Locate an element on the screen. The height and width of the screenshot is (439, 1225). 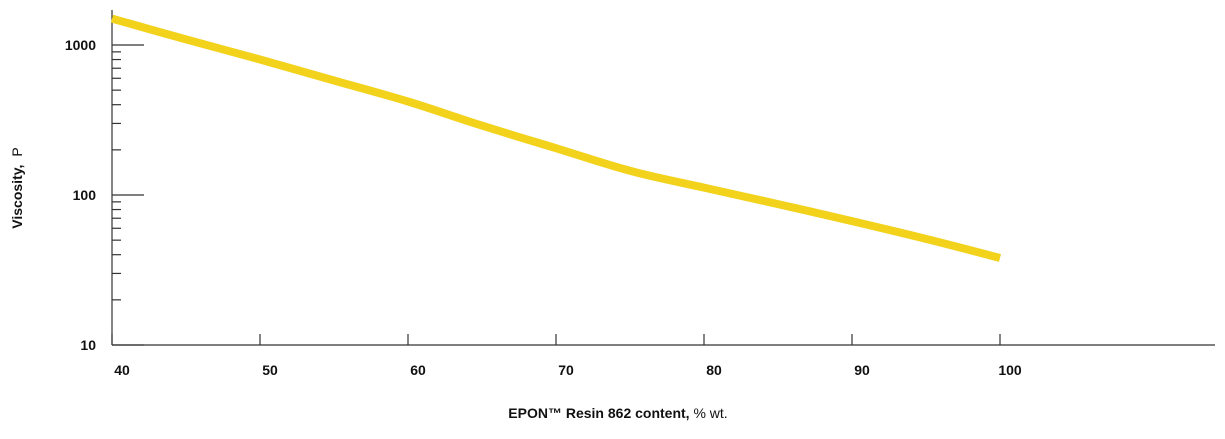
y-axis-title: Viscosity, P is located at coordinates (17, 187).